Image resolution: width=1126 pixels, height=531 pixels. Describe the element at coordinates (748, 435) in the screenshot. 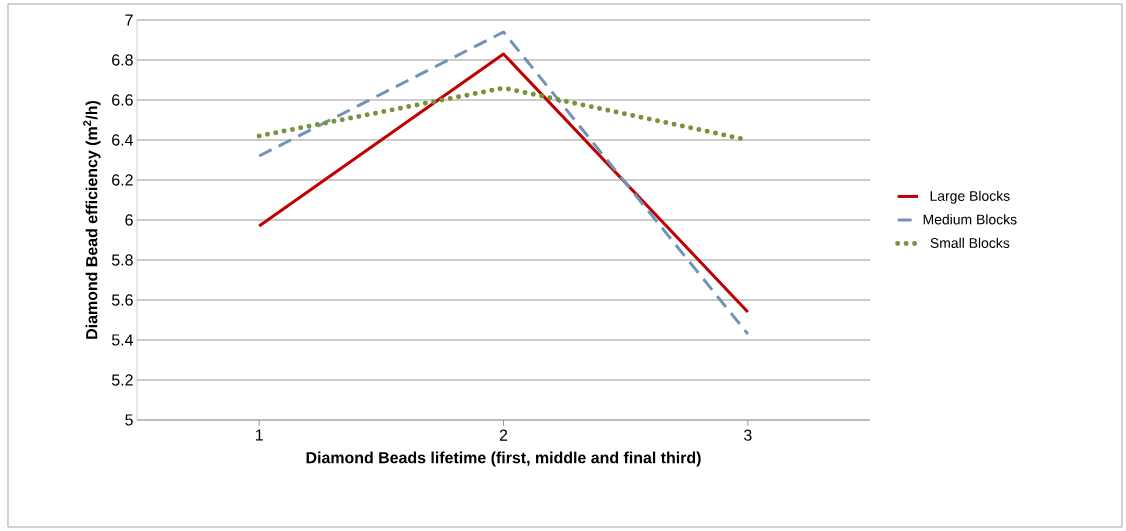

I see `x-tick-label: 3` at that location.